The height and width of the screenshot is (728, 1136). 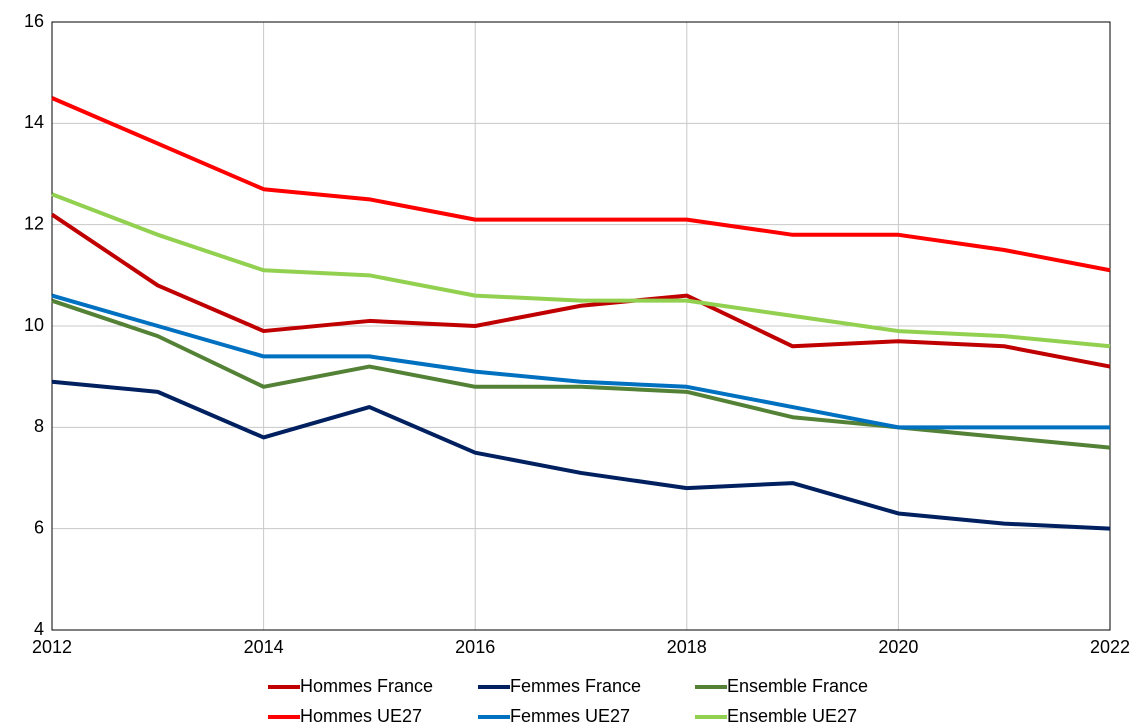 I want to click on x-tick-label: 2014, so click(x=264, y=647).